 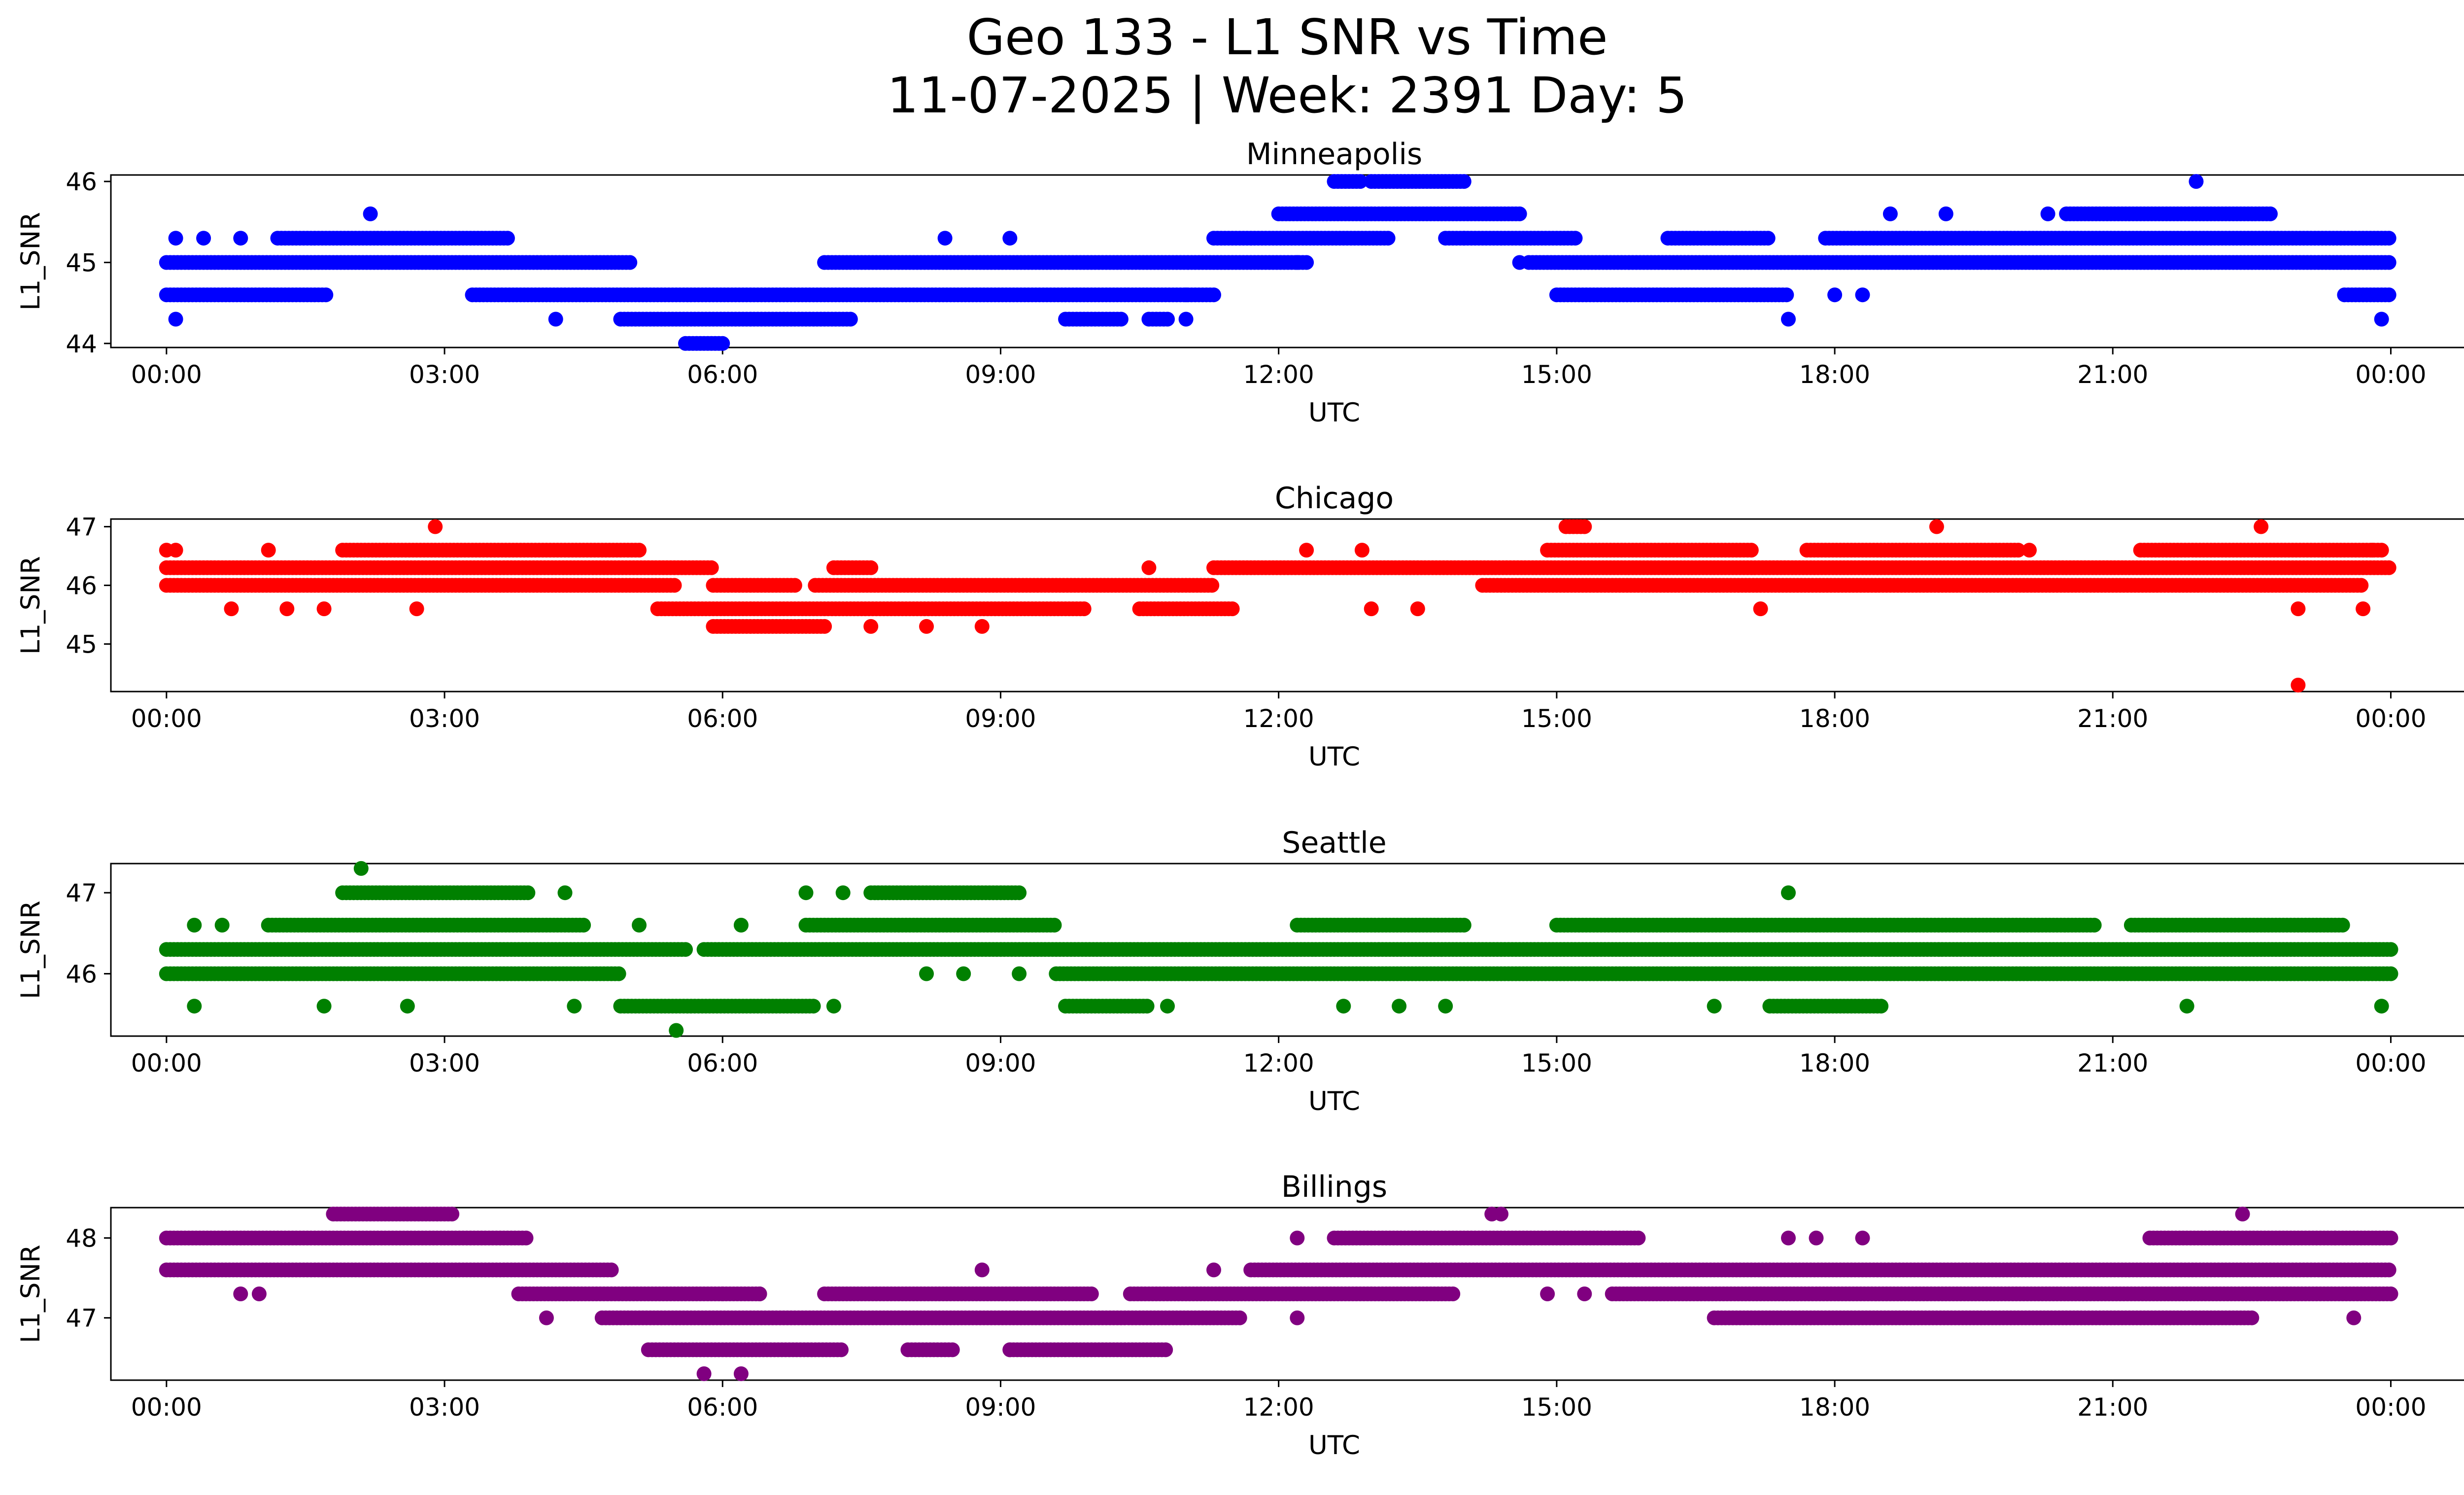 I want to click on data-points-minneapolis, so click(x=1277, y=262).